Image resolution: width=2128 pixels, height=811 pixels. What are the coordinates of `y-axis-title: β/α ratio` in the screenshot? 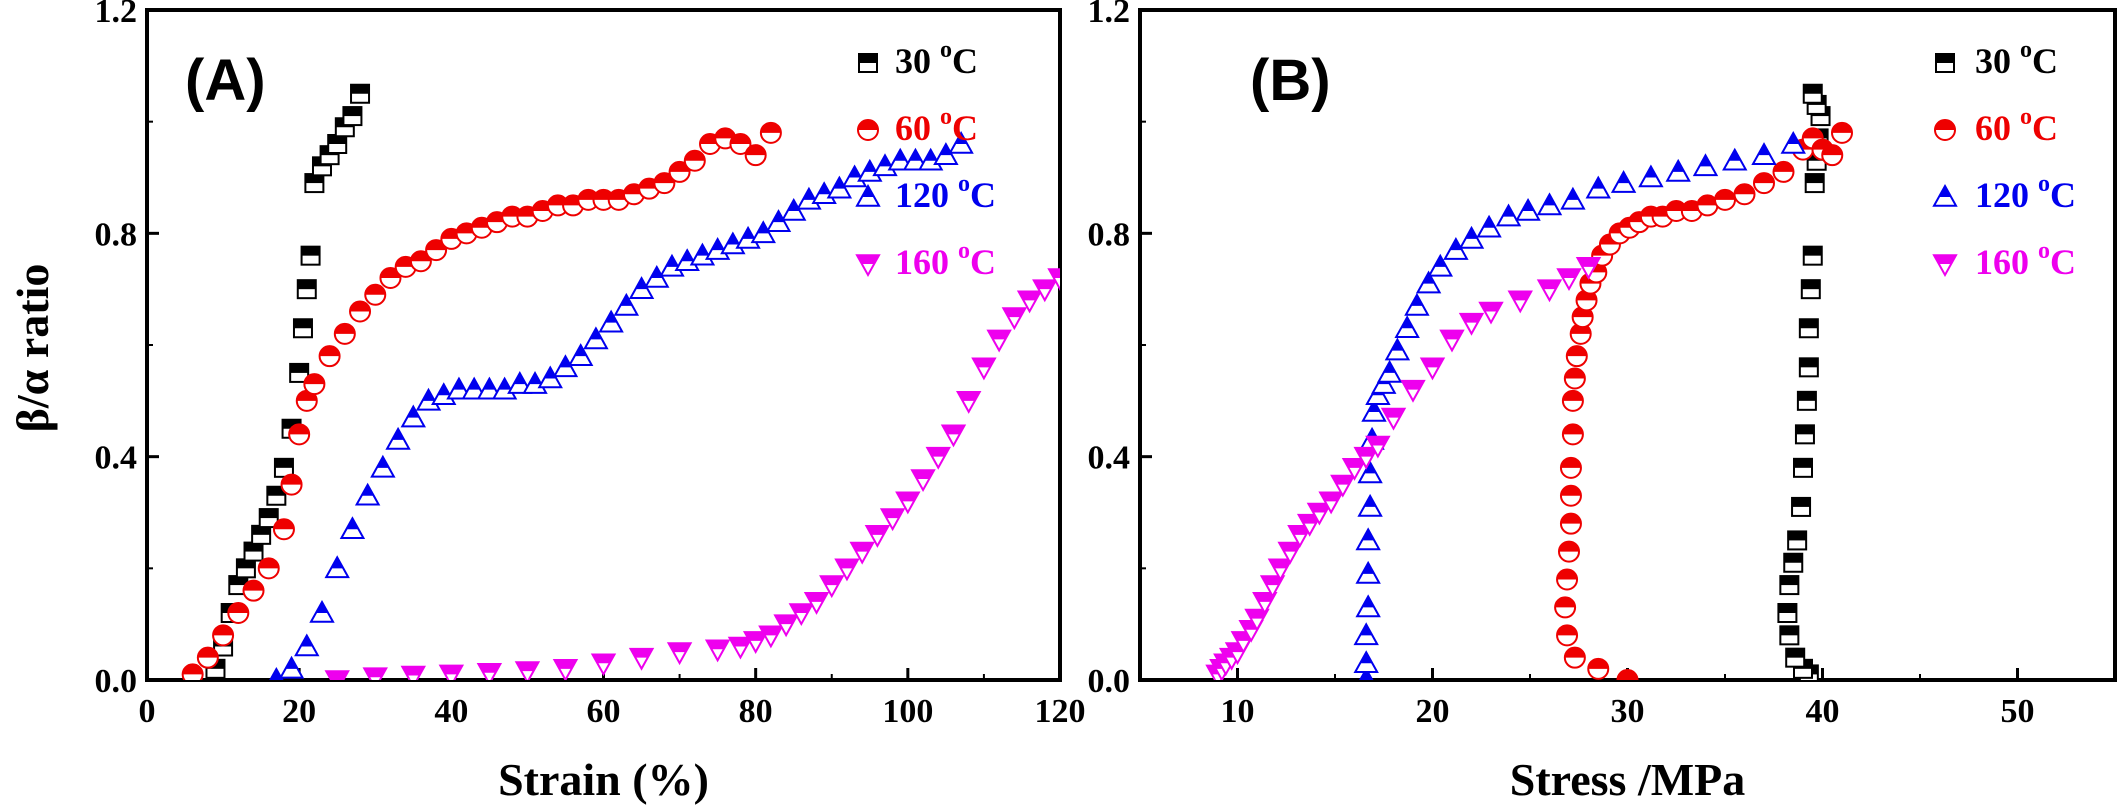 It's located at (32, 348).